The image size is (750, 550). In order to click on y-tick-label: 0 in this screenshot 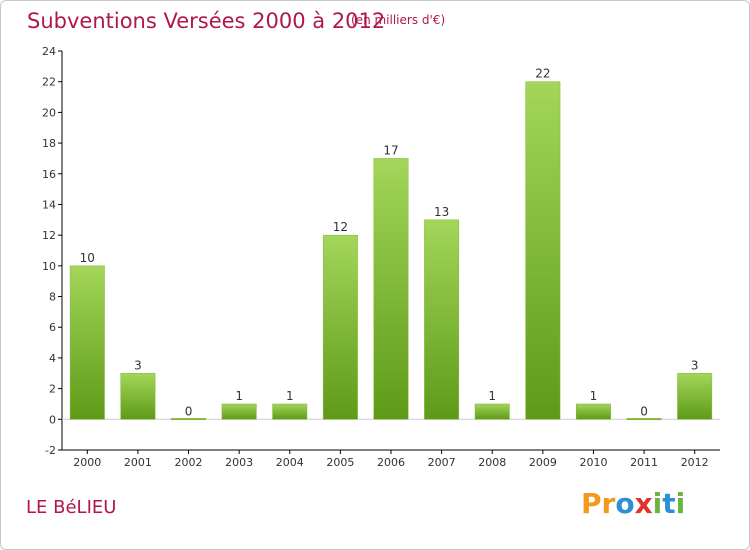, I will do `click(52, 419)`.